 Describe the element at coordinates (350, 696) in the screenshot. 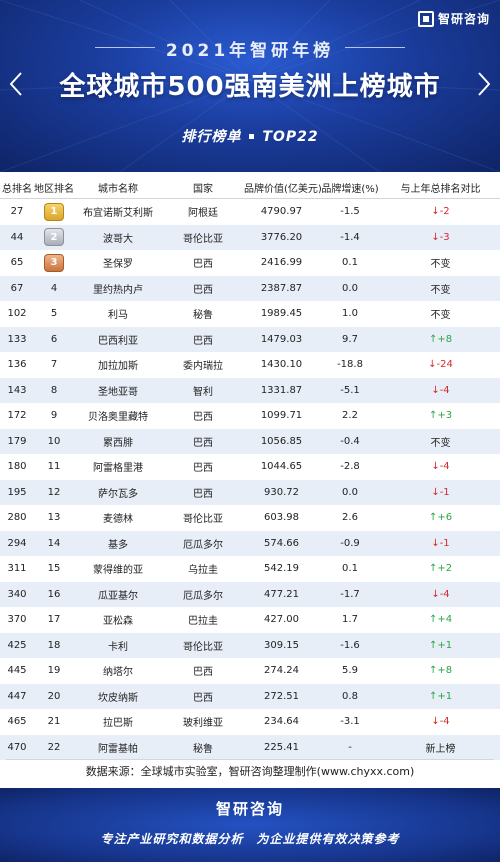

I see `growth-cell: 0.8` at that location.